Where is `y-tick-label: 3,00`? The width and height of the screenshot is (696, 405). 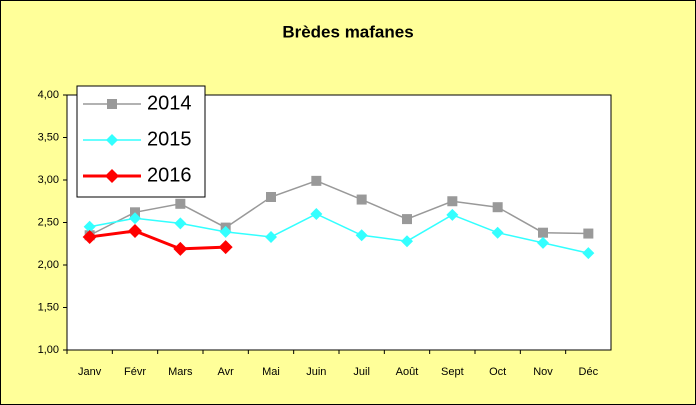
y-tick-label: 3,00 is located at coordinates (48, 180).